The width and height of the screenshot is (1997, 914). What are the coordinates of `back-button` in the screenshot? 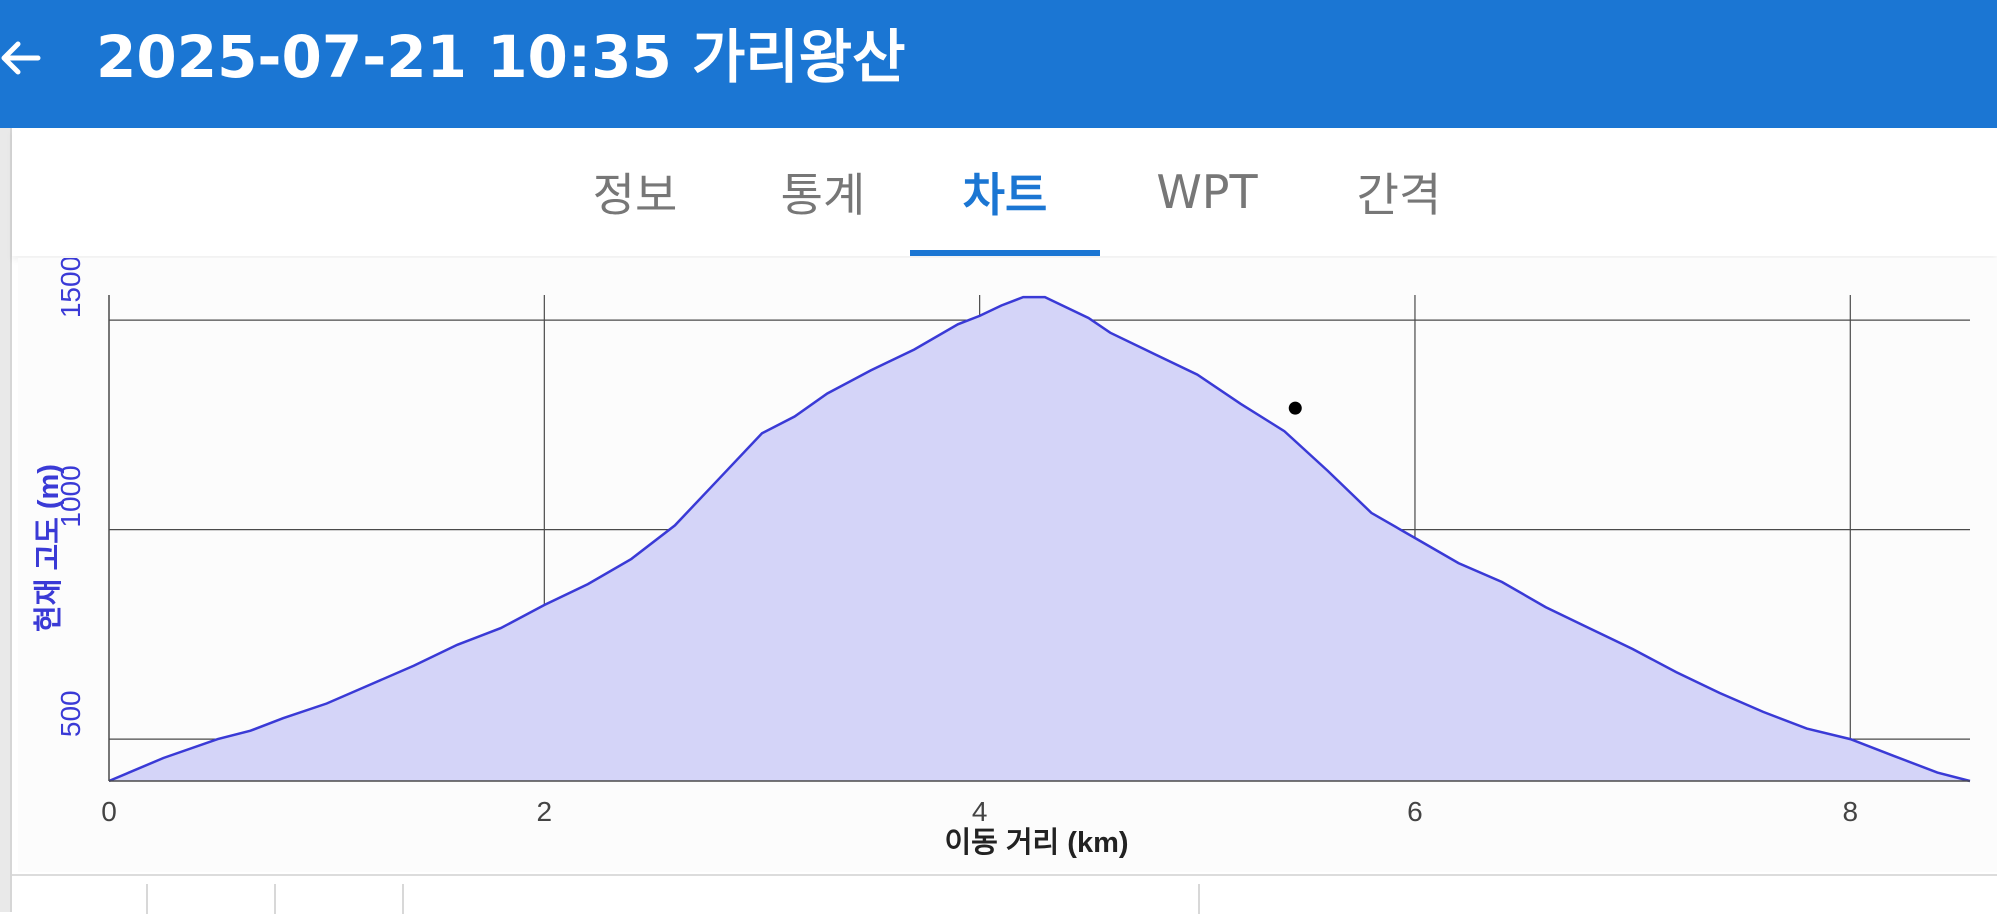 It's located at (22, 58).